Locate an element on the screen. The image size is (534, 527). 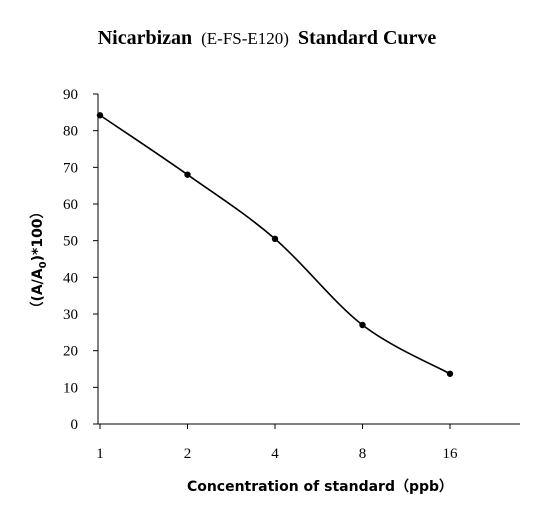
x-axis-label: Concentration of standard（ppb） is located at coordinates (320, 487).